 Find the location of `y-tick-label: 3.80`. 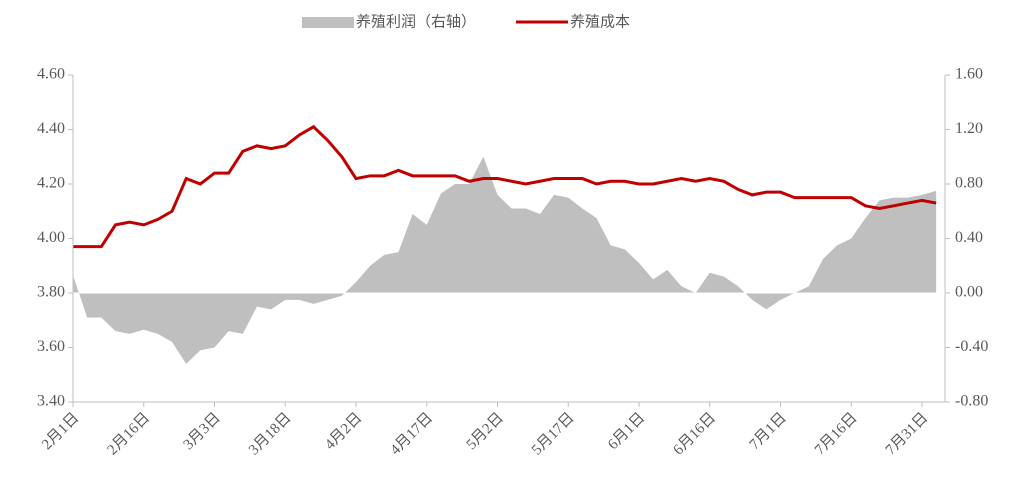

y-tick-label: 3.80 is located at coordinates (51, 292).